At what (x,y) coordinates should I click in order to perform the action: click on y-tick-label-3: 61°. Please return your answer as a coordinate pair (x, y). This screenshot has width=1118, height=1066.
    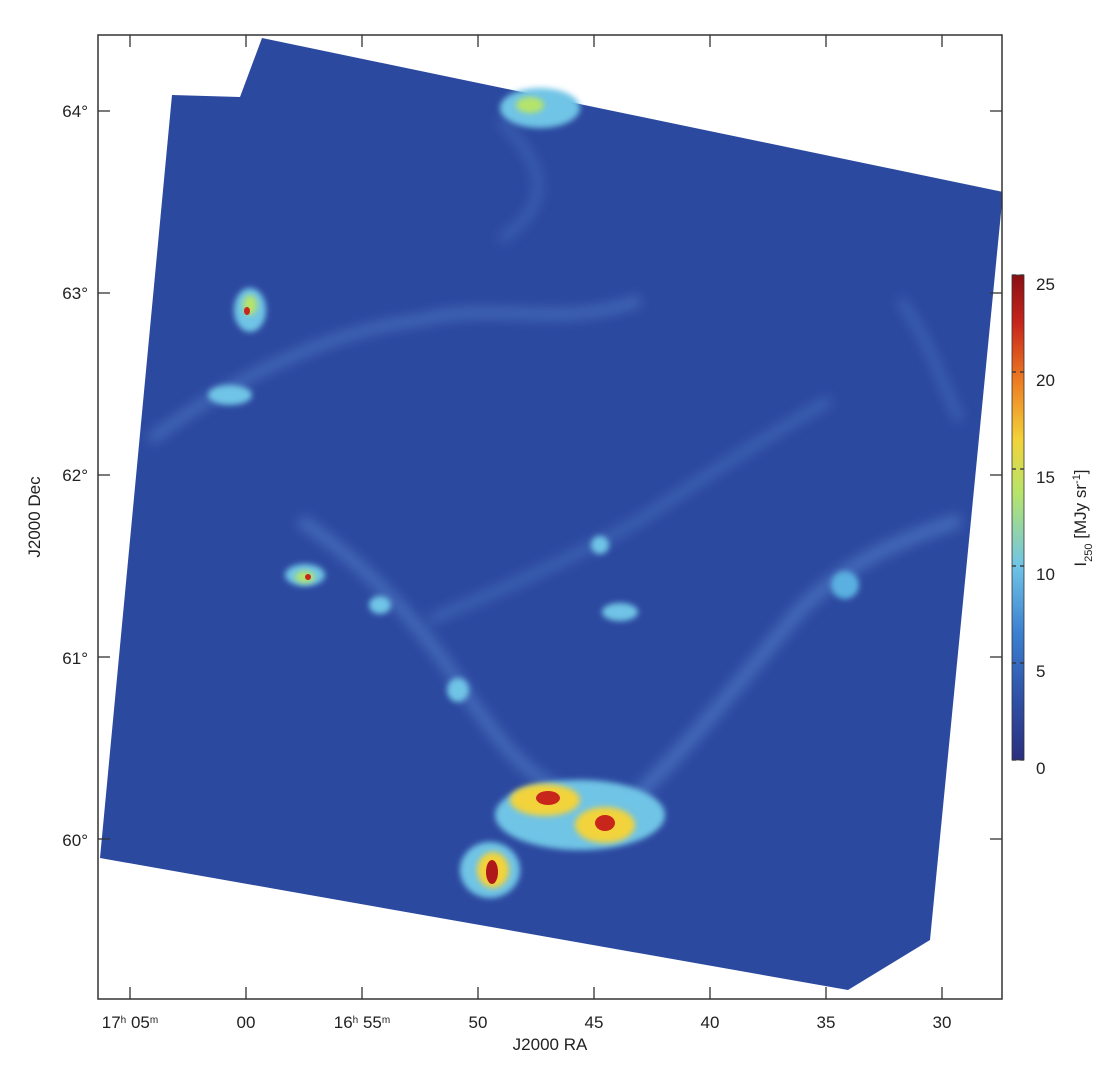
    Looking at the image, I should click on (75, 658).